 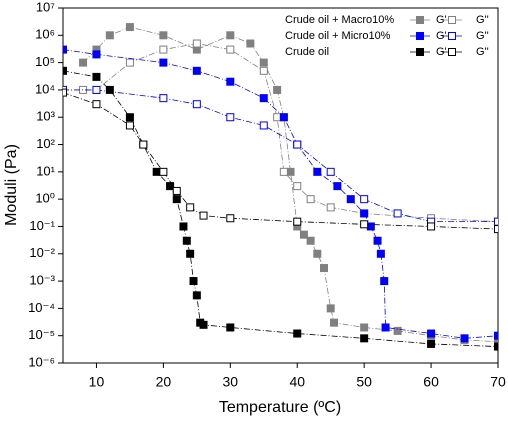 I want to click on y-tick-label: 10⁻⁵, so click(x=41, y=334).